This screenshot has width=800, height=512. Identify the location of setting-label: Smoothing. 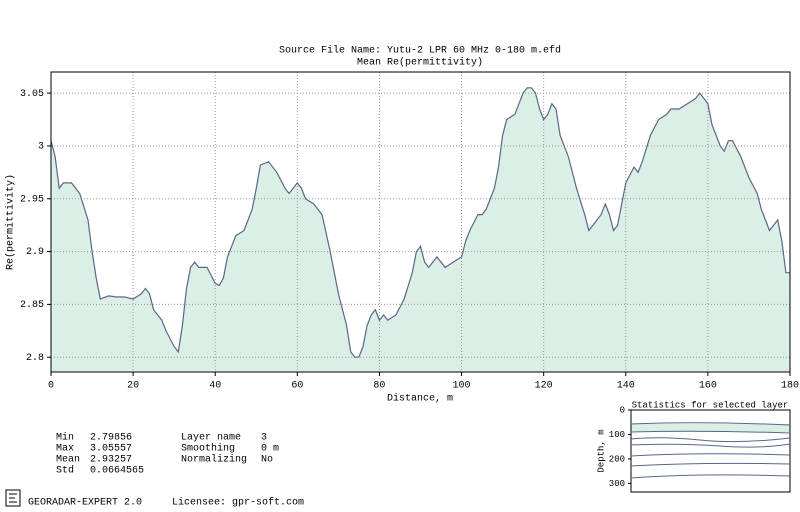
(208, 449).